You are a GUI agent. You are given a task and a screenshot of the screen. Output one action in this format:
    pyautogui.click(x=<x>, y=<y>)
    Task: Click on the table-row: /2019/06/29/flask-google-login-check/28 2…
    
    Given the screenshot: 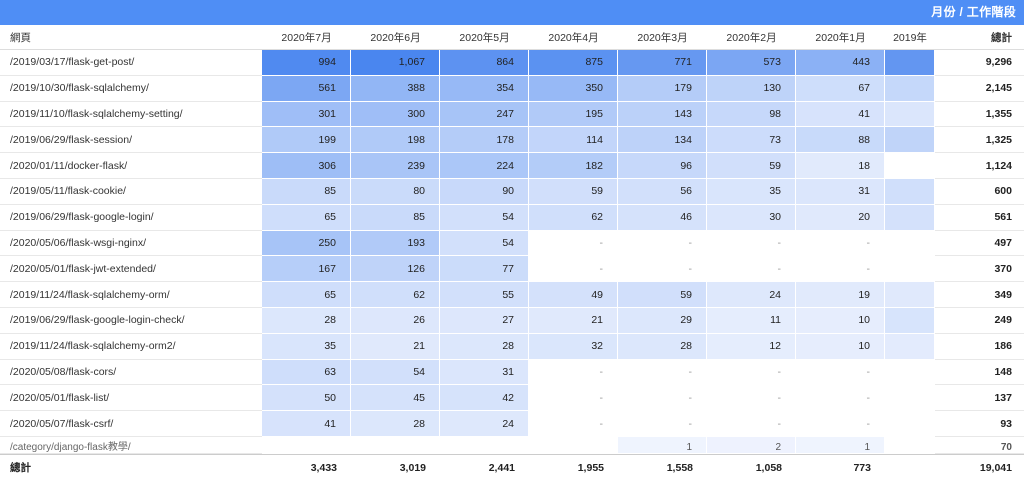 What is the action you would take?
    pyautogui.click(x=512, y=320)
    